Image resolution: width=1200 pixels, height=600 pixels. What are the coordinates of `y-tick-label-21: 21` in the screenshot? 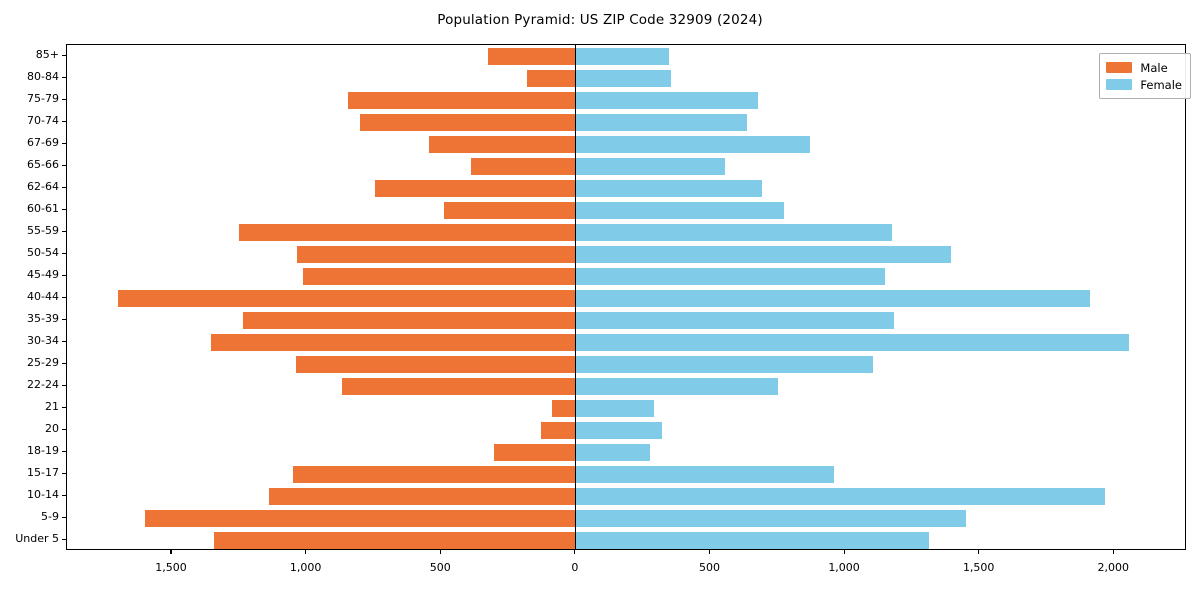 It's located at (52, 406).